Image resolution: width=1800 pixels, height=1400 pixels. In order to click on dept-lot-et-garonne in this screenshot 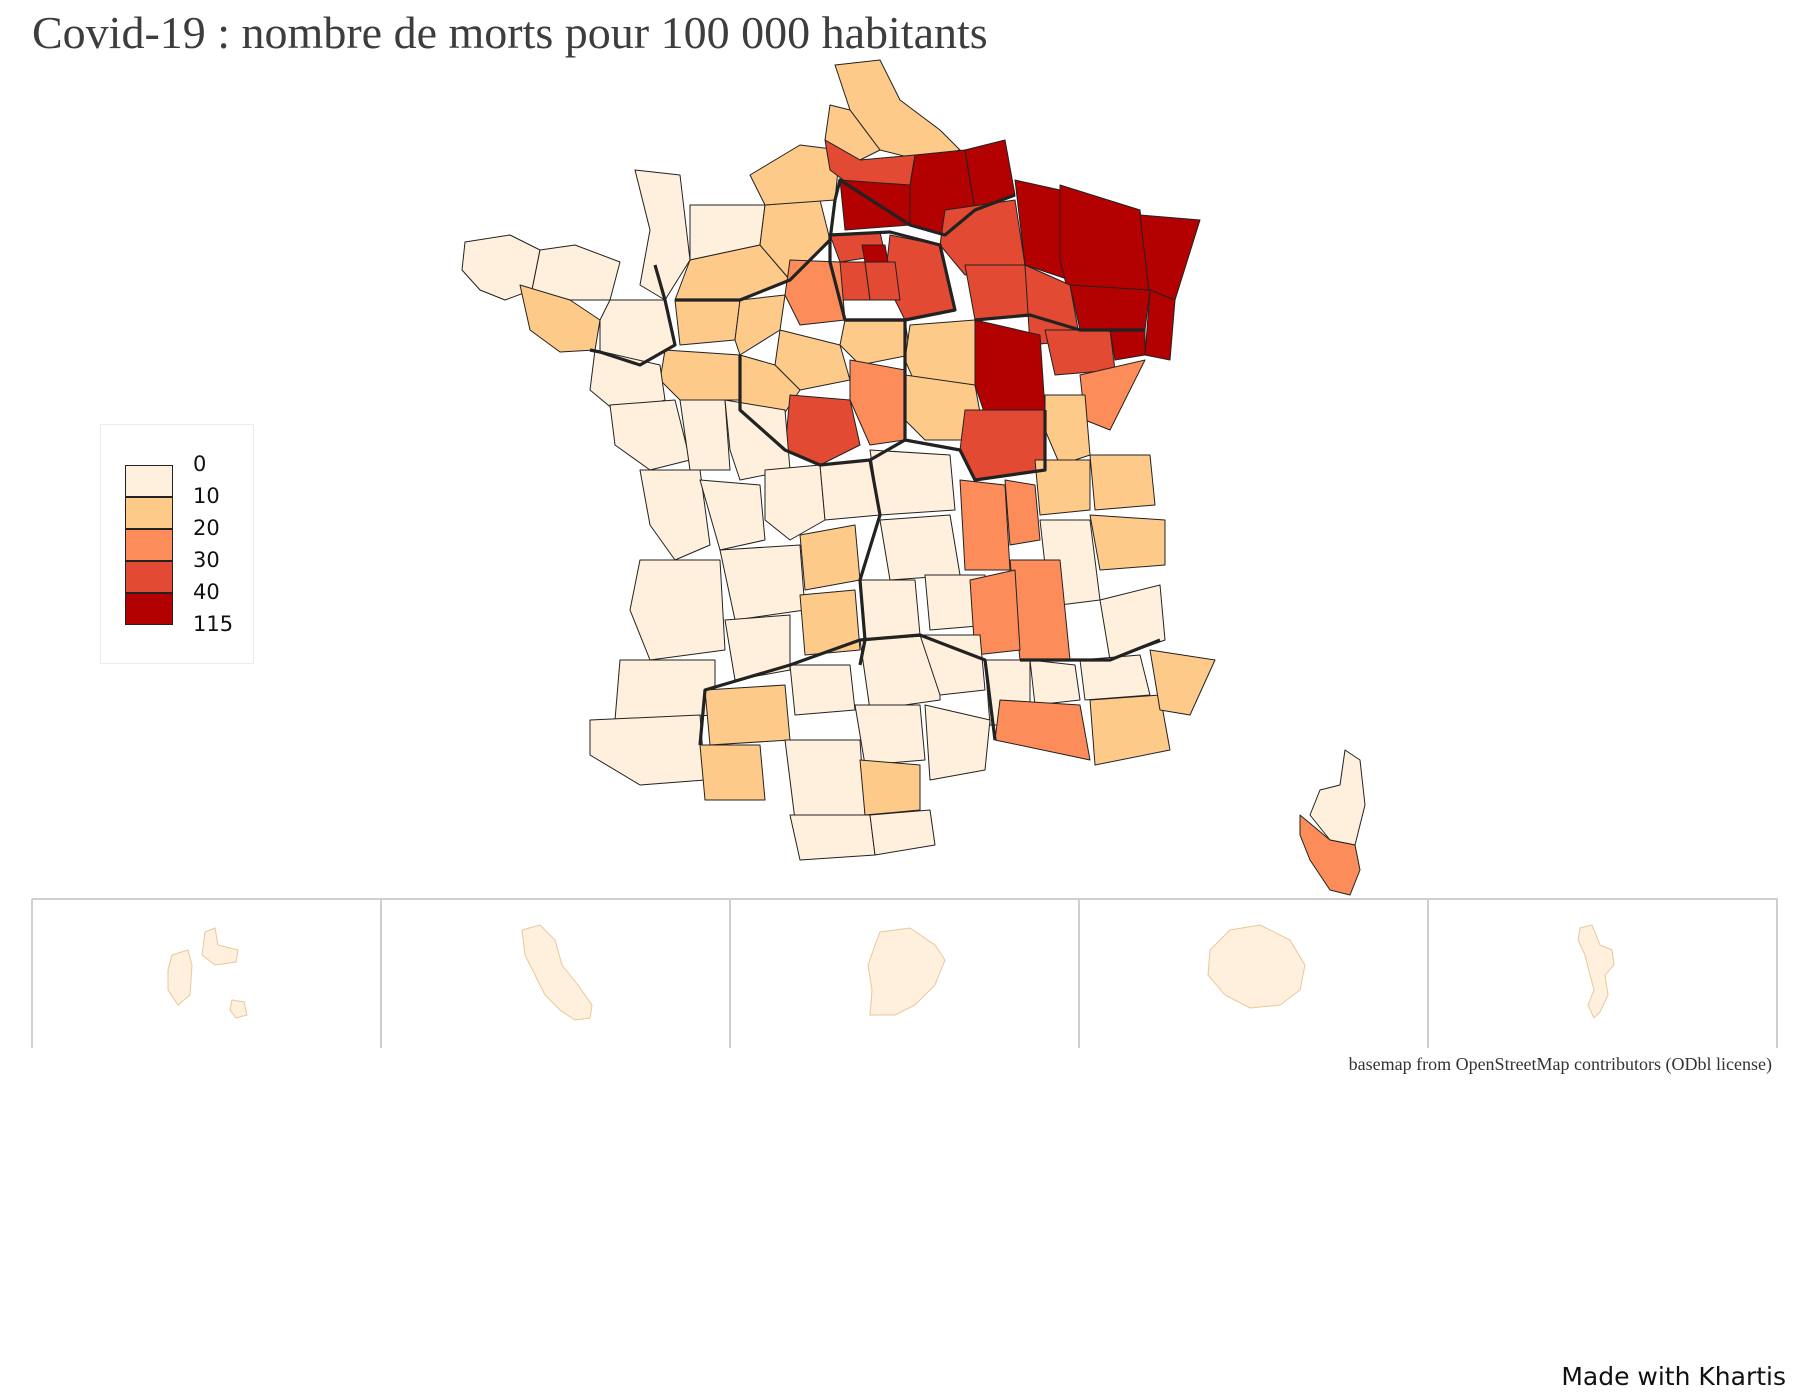, I will do `click(757, 647)`.